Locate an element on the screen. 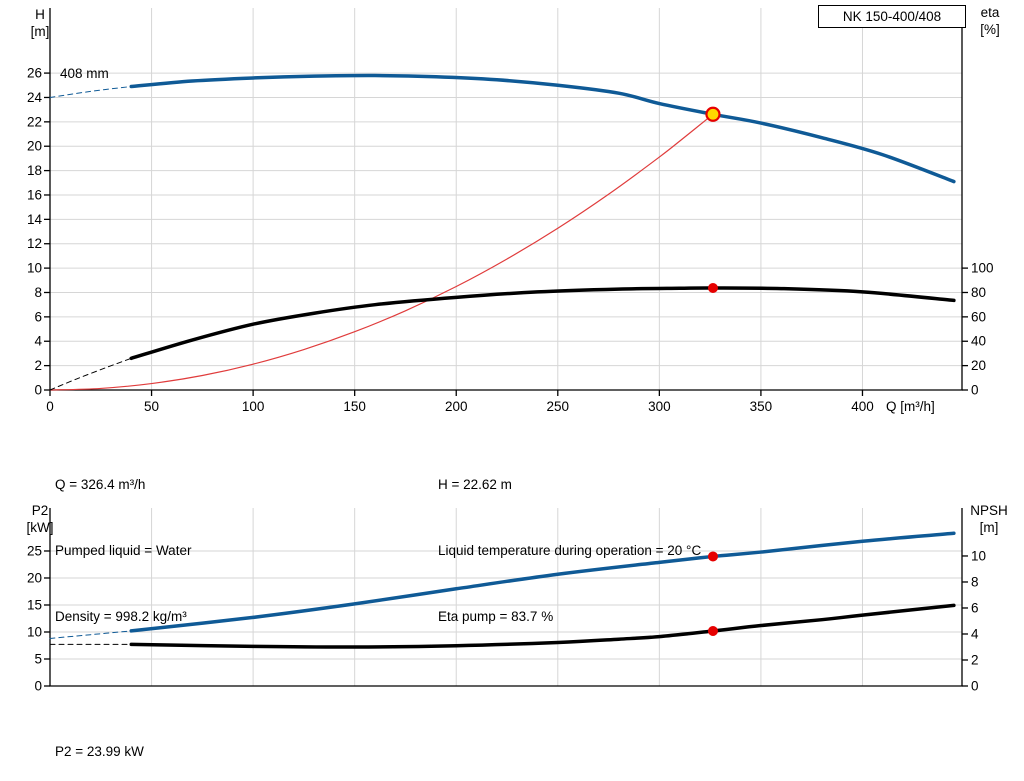 Image resolution: width=1024 pixels, height=781 pixels. svg-text: 14 is located at coordinates (35, 219).